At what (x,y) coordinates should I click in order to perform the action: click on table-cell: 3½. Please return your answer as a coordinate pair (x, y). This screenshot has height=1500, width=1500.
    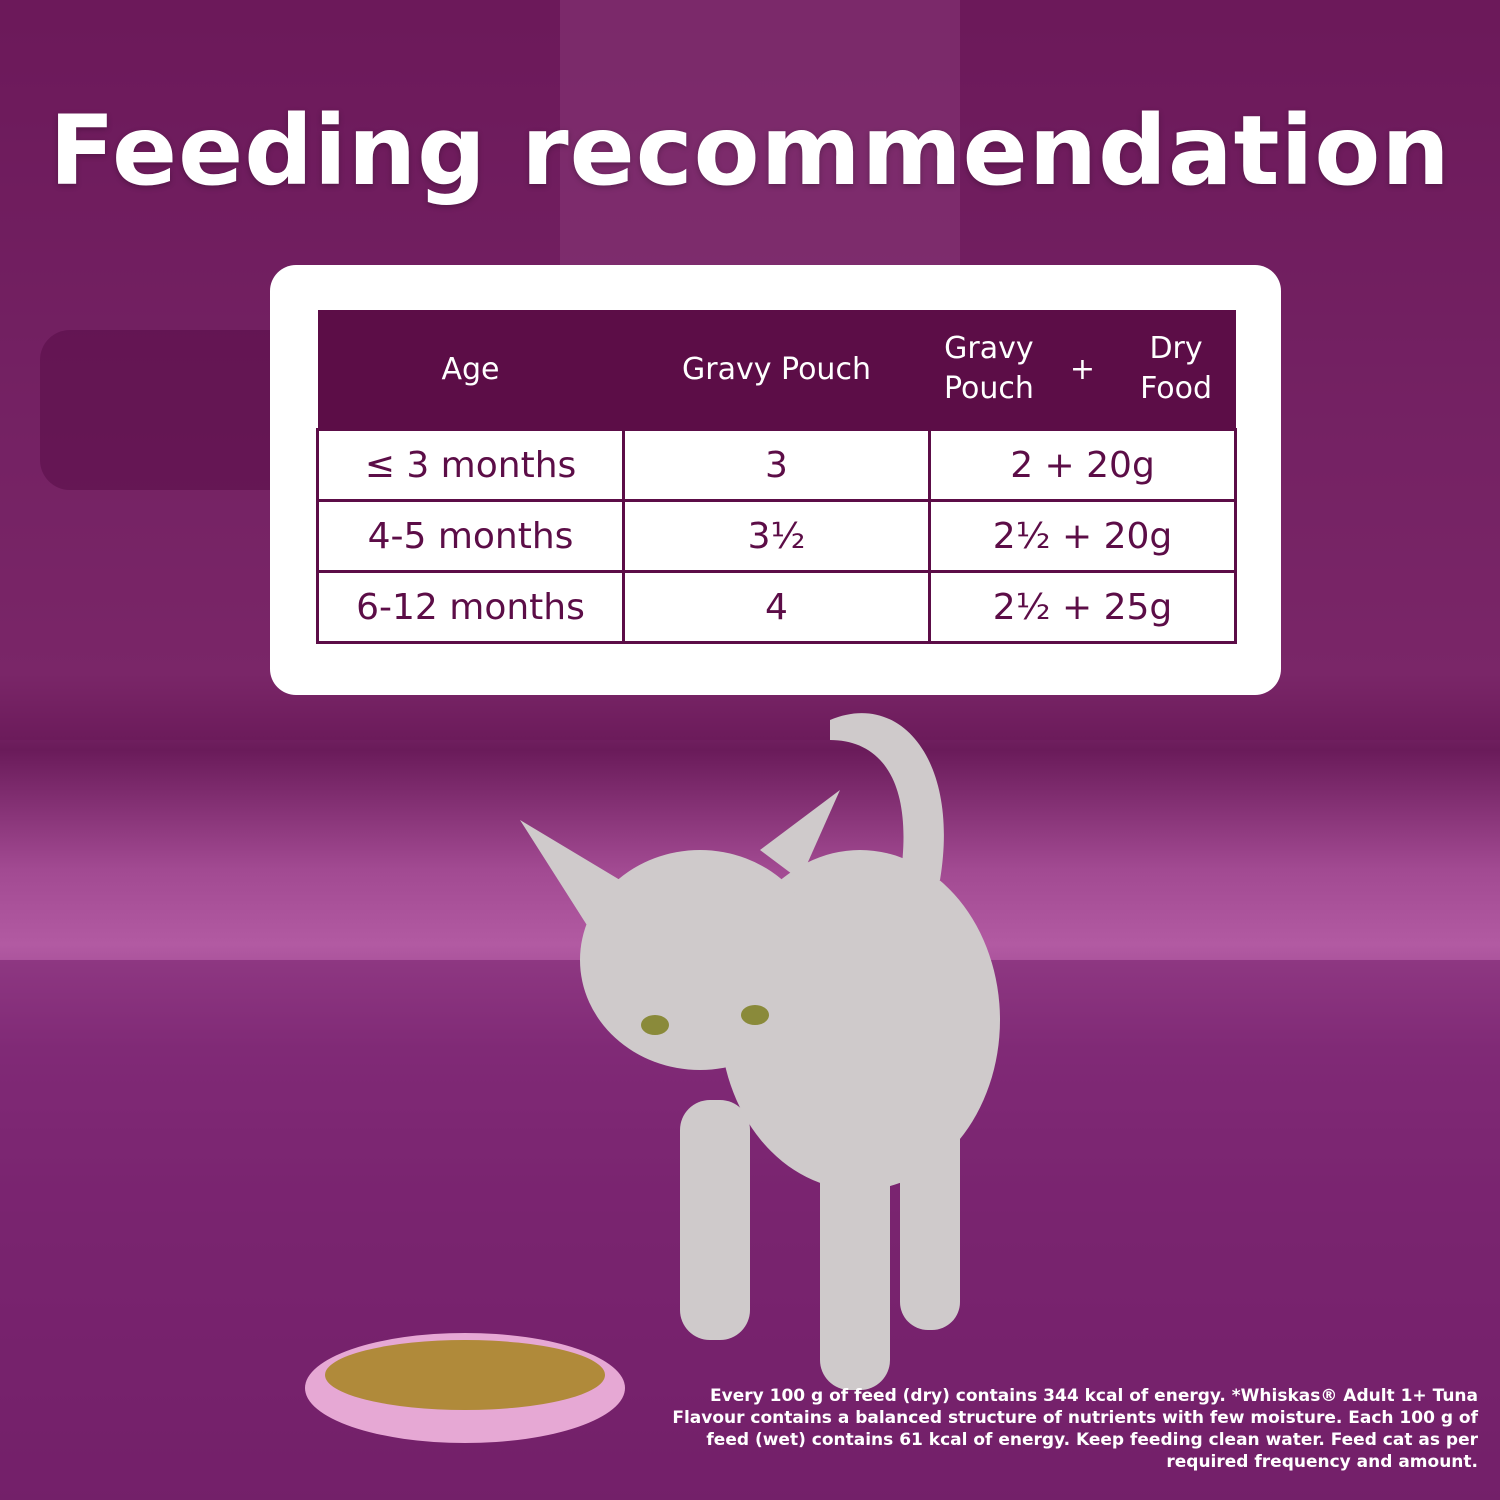
    Looking at the image, I should click on (776, 536).